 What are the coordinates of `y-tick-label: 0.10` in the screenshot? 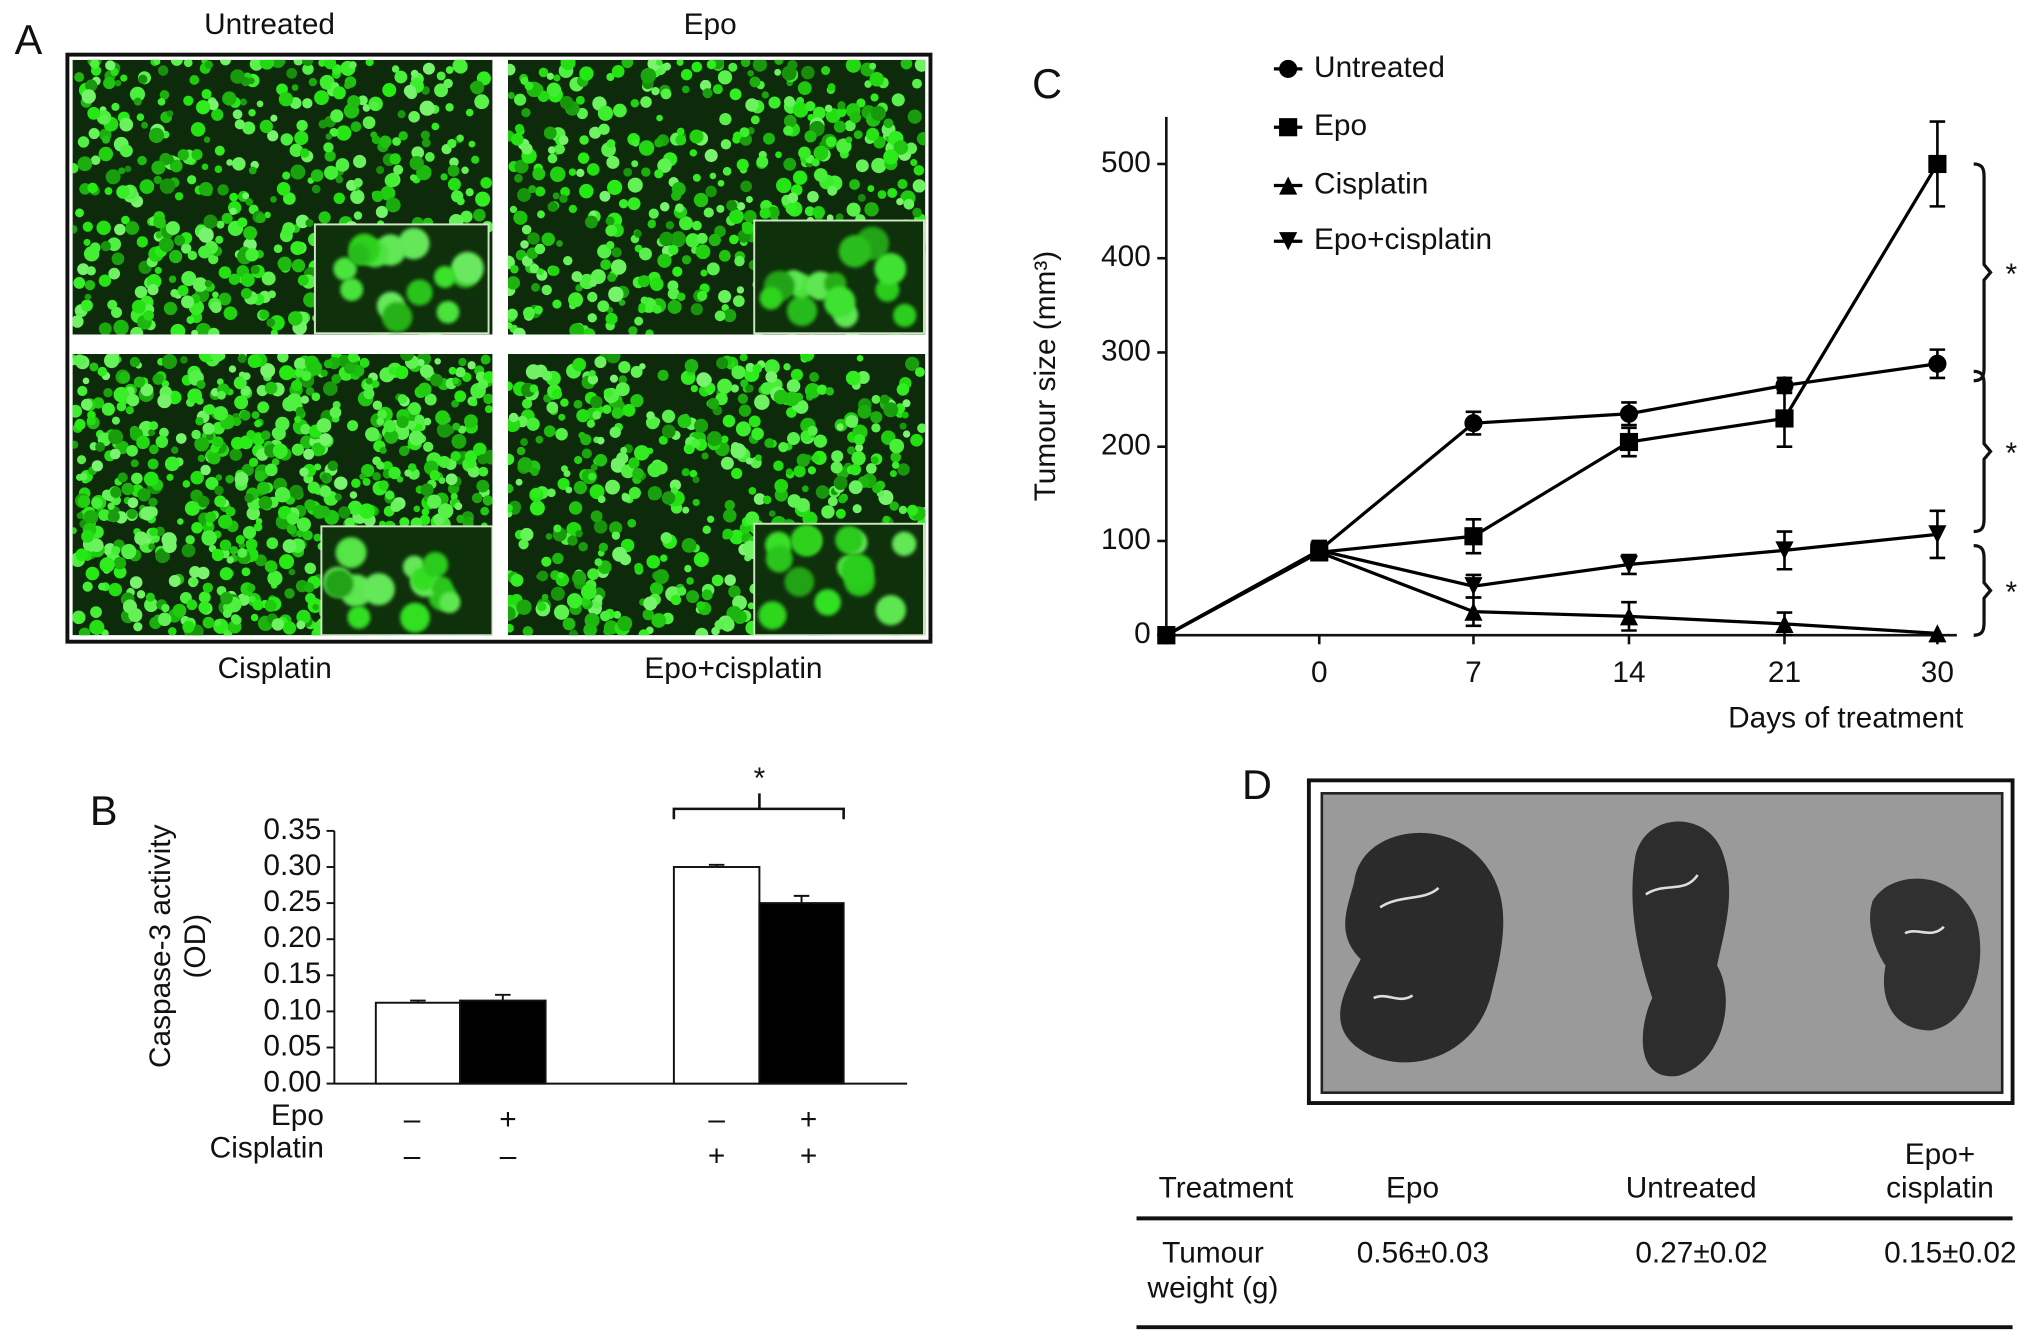 It's located at (292, 1009).